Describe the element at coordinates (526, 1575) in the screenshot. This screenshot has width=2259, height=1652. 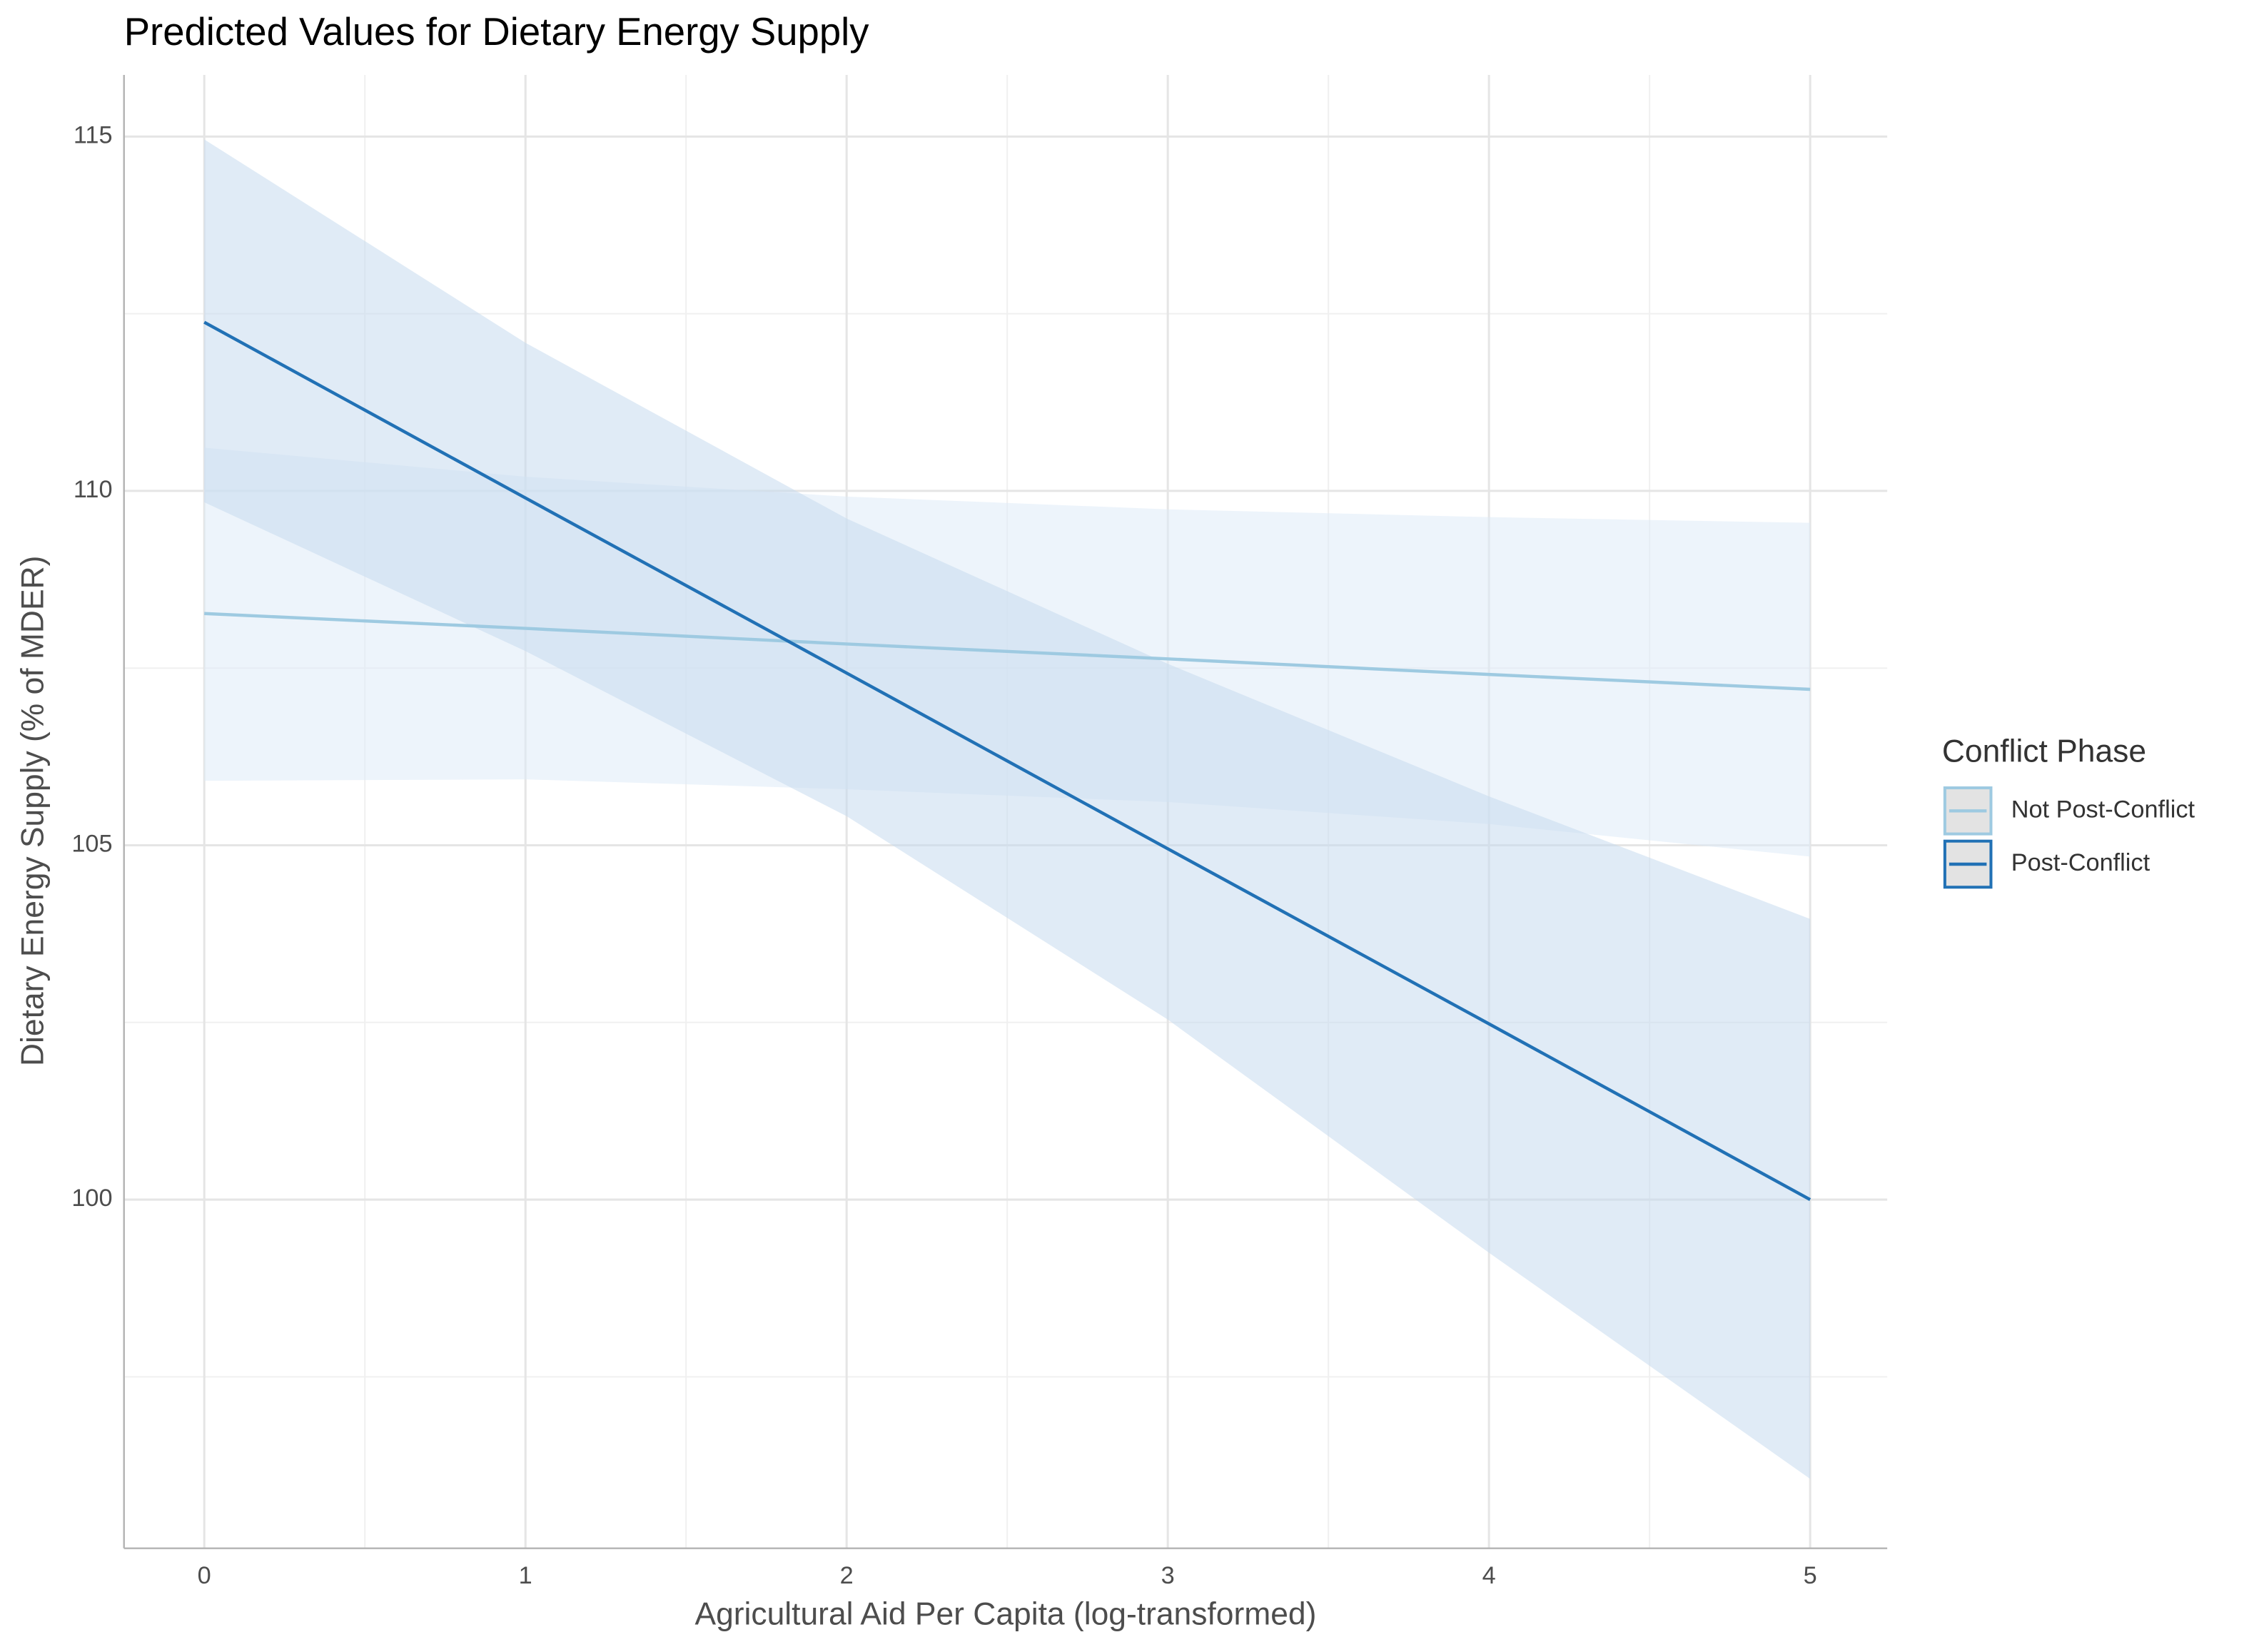
I see `x-tick-label: 1` at that location.